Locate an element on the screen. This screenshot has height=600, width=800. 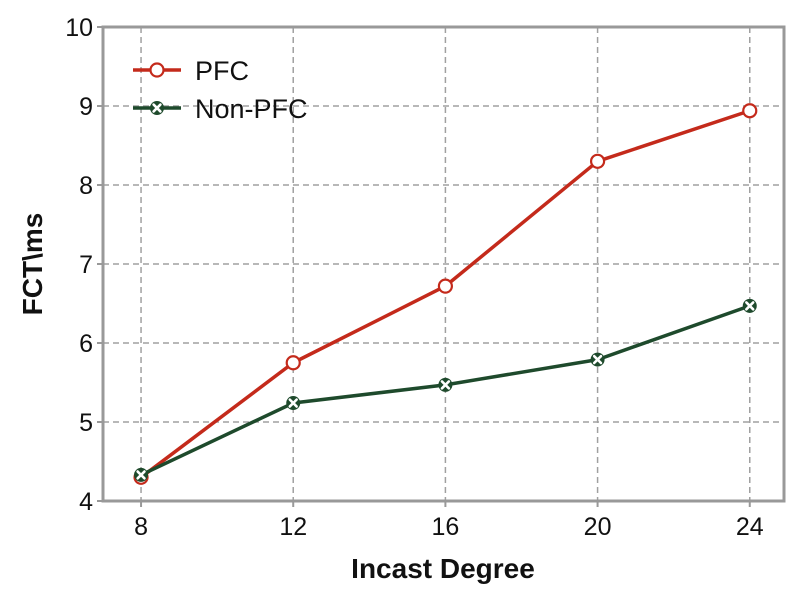
x-tick-label: 24 is located at coordinates (750, 527).